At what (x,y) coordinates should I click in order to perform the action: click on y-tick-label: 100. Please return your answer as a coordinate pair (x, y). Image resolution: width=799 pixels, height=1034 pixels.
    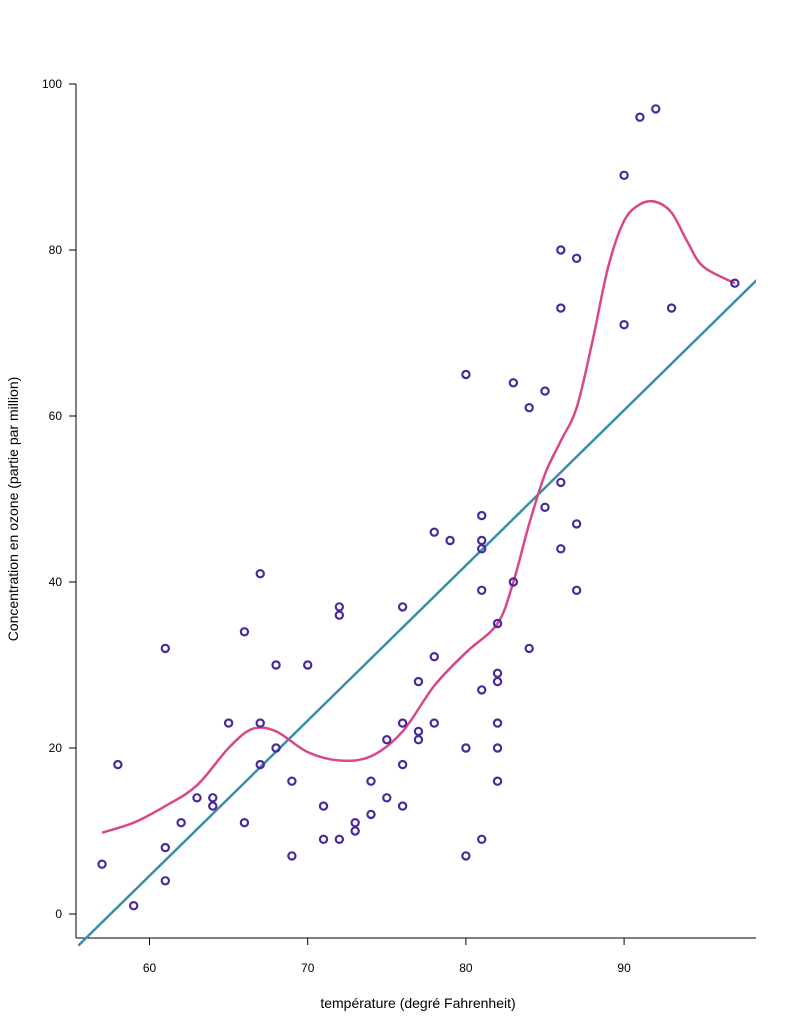
    Looking at the image, I should click on (52, 84).